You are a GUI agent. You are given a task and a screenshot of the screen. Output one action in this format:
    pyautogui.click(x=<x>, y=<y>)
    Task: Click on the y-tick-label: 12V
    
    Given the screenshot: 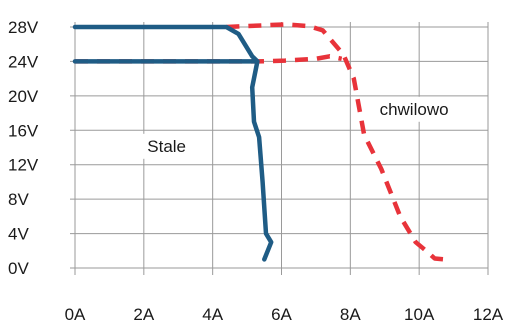 What is the action you would take?
    pyautogui.click(x=23, y=165)
    